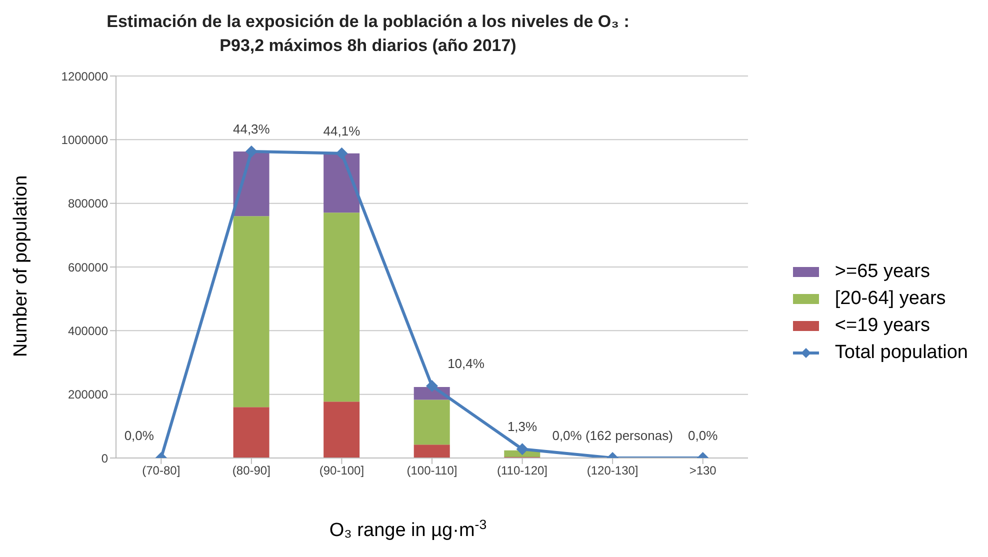  Describe the element at coordinates (341, 471) in the screenshot. I see `x-tick-label: (90-100]` at that location.